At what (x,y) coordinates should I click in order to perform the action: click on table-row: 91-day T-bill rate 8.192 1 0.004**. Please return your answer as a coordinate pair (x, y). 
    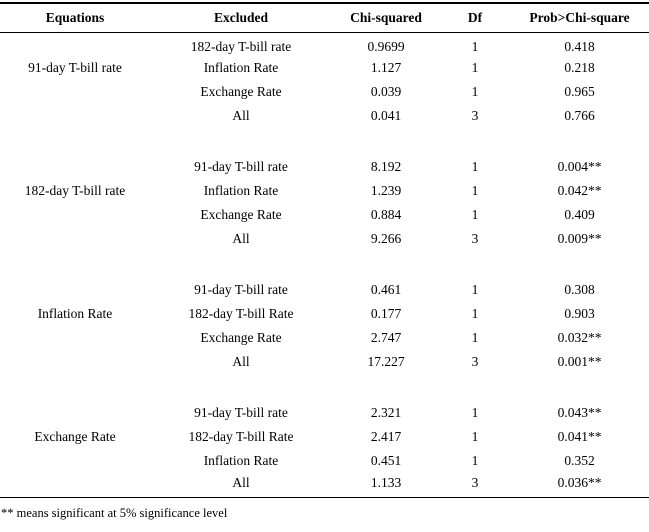
    Looking at the image, I should click on (324, 167).